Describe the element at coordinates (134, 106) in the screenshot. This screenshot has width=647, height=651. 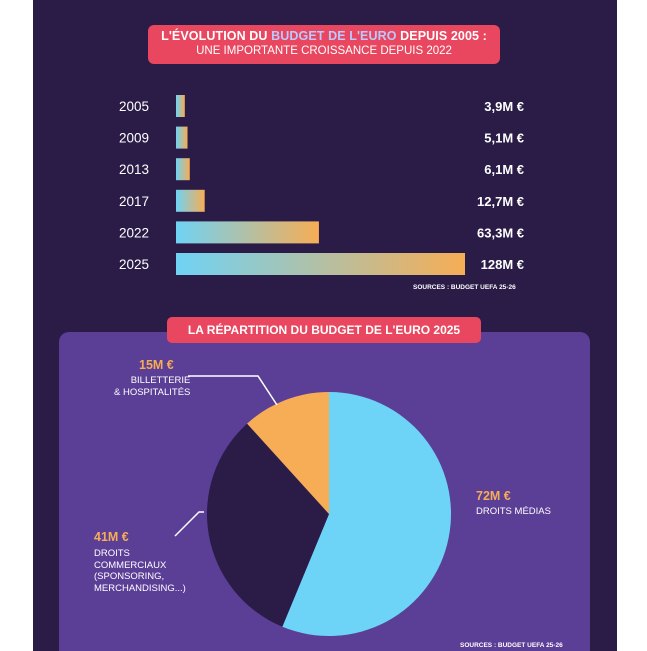
I see `bar-year-label: 2005` at that location.